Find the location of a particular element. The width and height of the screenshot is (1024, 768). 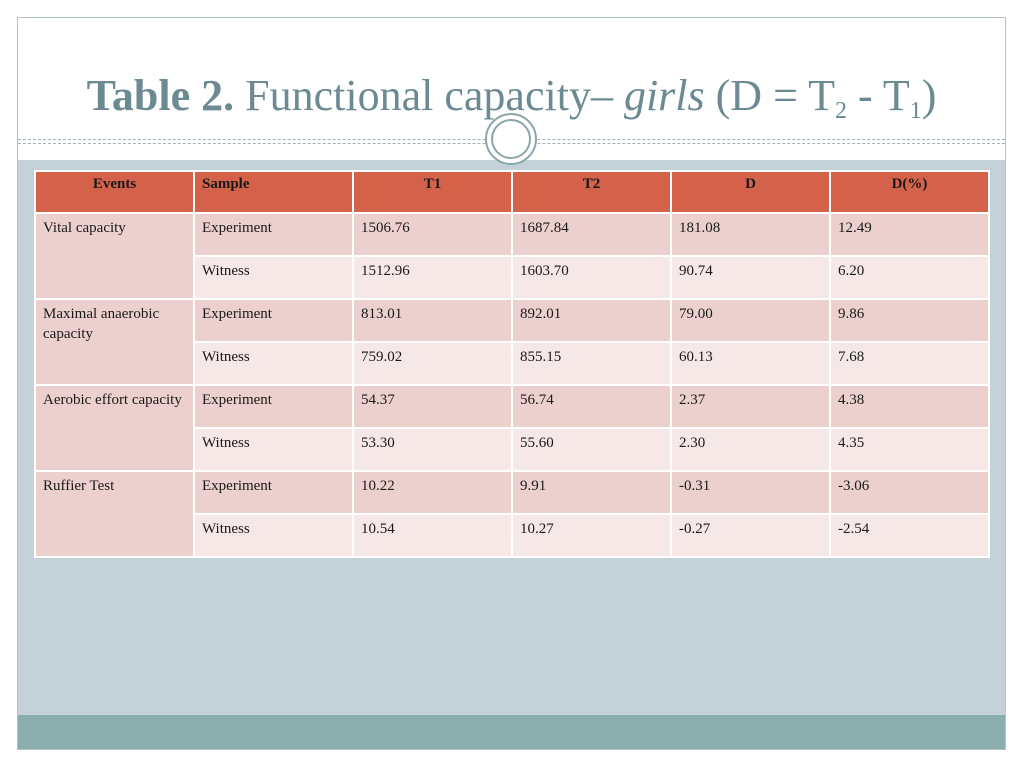

d-cell: -0.27 is located at coordinates (750, 535).